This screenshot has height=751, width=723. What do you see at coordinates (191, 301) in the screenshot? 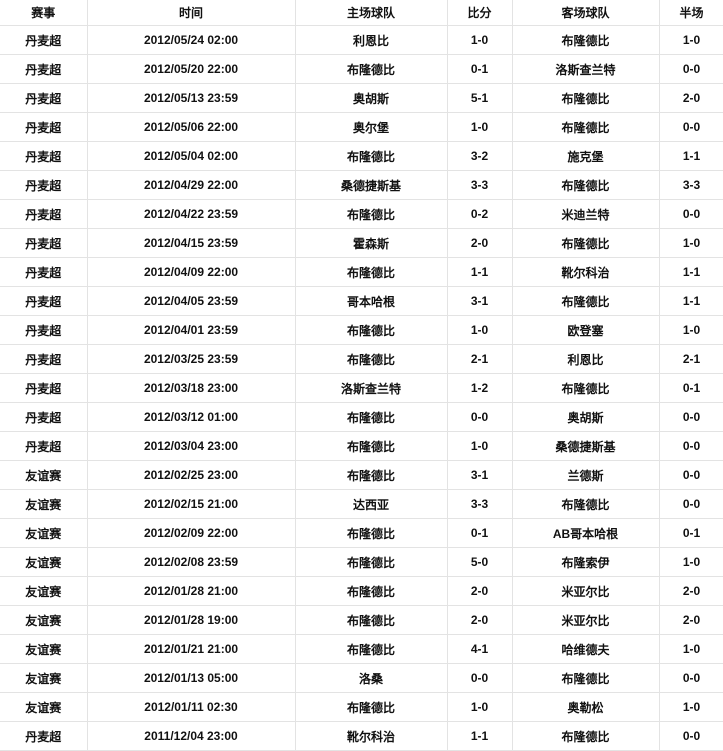
I see `cell-time: 2012/04/05 23:59` at bounding box center [191, 301].